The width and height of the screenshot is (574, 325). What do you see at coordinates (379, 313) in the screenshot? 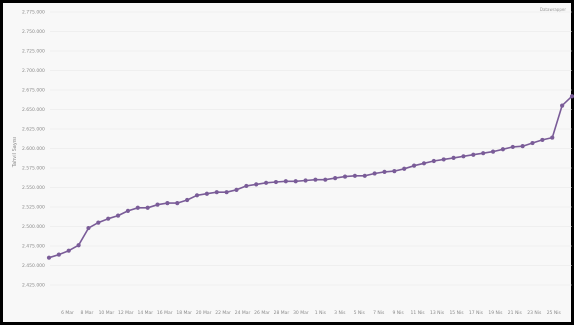
I see `x-tick-label: 7 Nis` at bounding box center [379, 313].